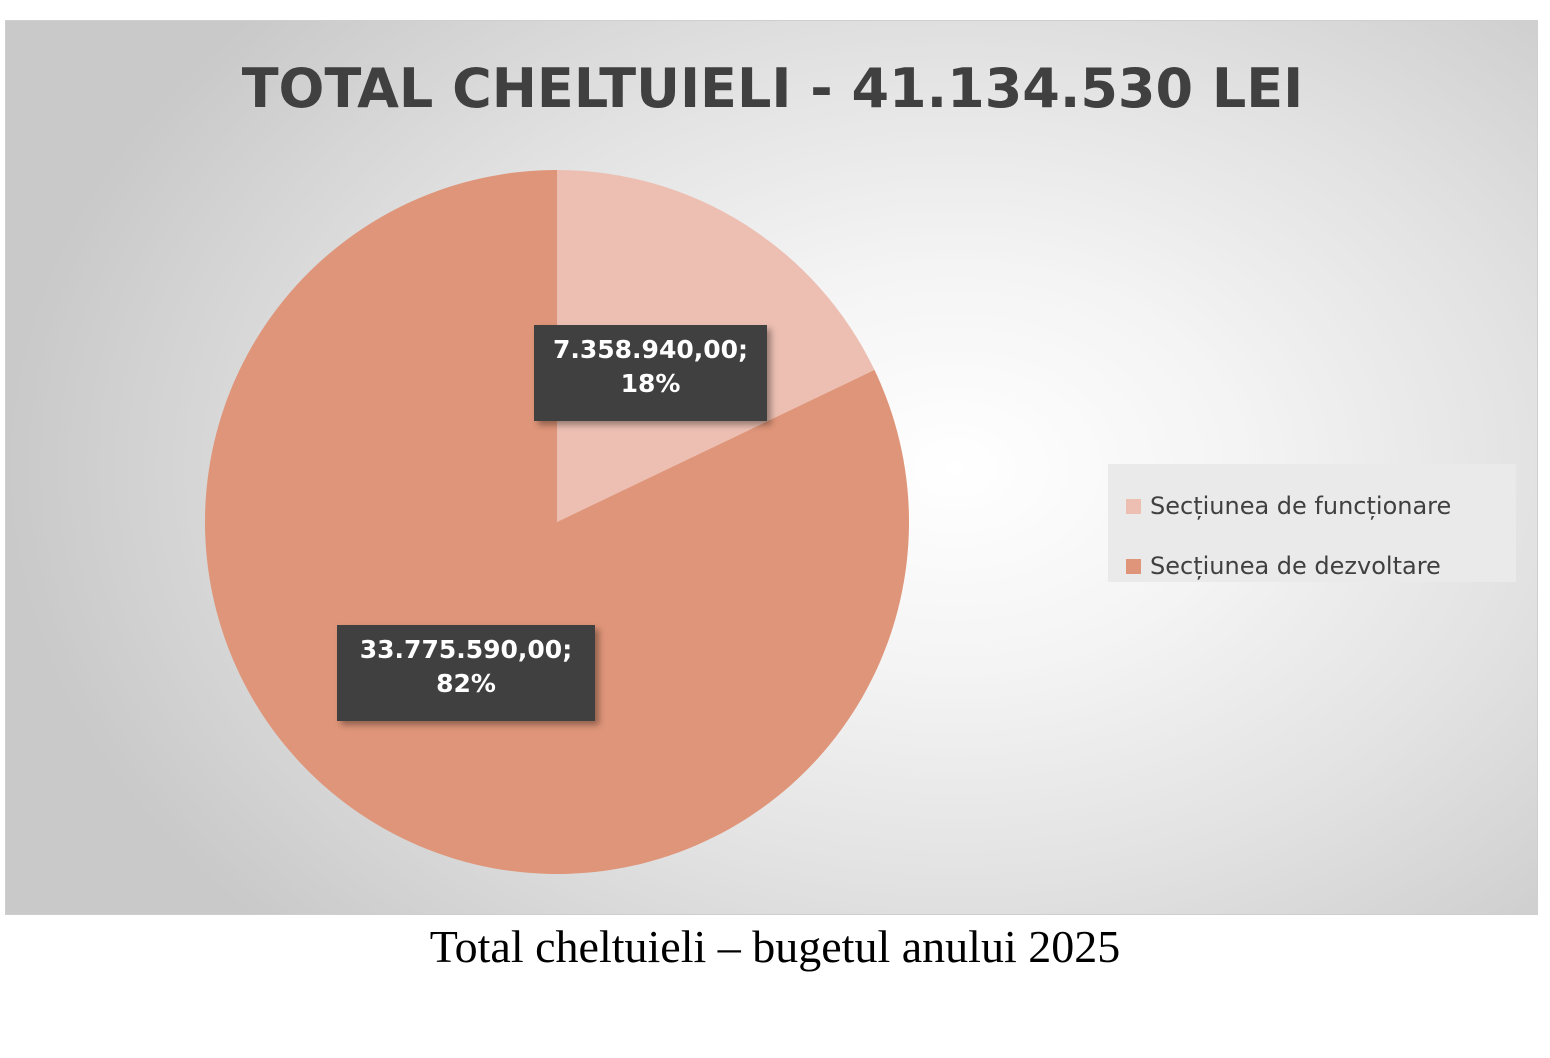 Image resolution: width=1550 pixels, height=1058 pixels. Describe the element at coordinates (466, 649) in the screenshot. I see `data-label-dezvoltare-value: 33.775.590,00;` at that location.